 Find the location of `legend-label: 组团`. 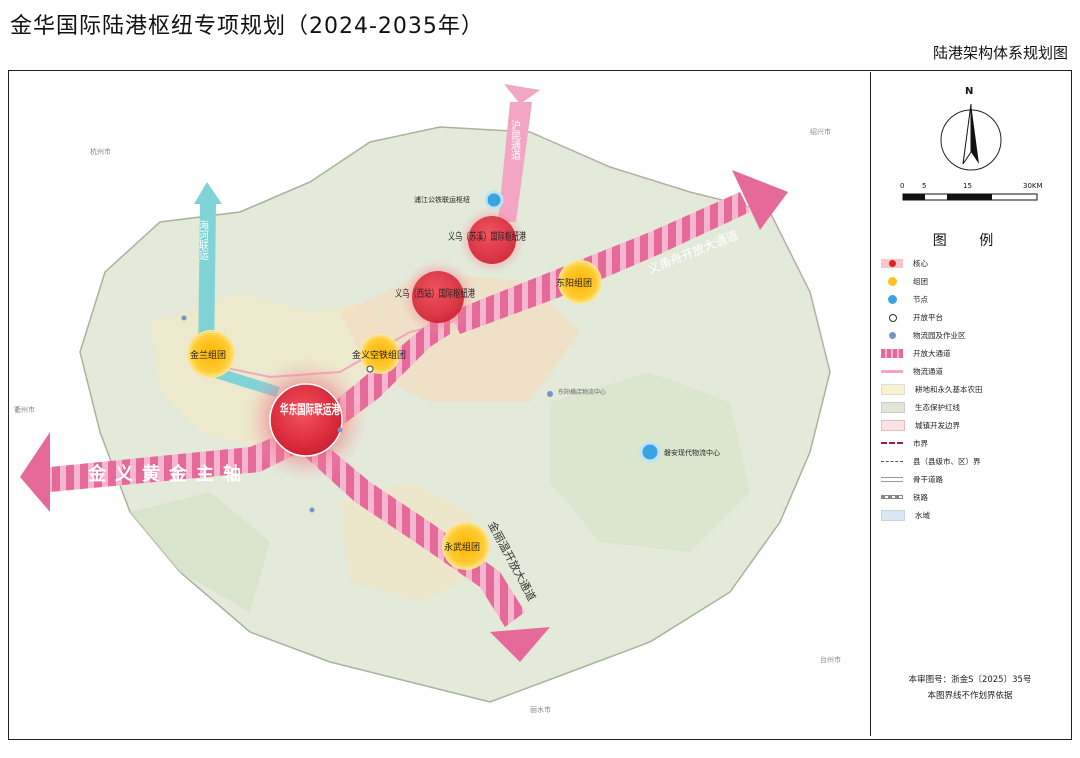

legend-label: 组团 is located at coordinates (920, 281).